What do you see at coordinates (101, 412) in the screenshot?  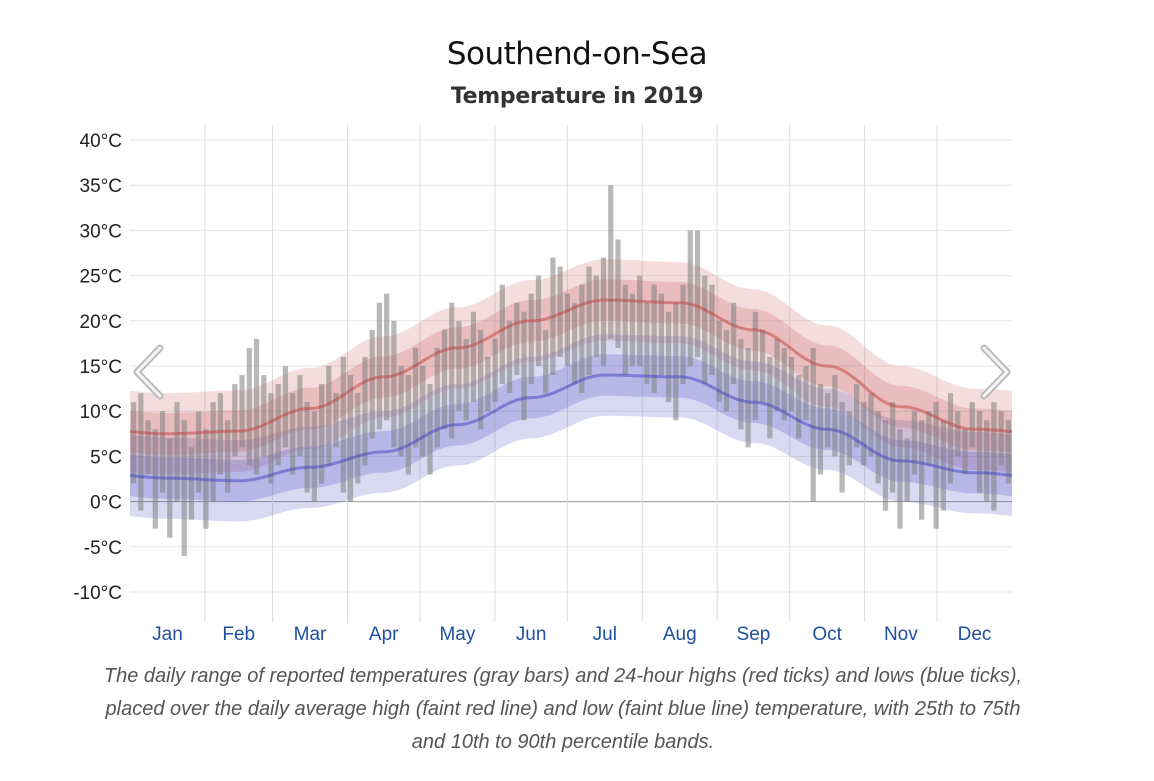 I see `y-tick-label: 10°C` at bounding box center [101, 412].